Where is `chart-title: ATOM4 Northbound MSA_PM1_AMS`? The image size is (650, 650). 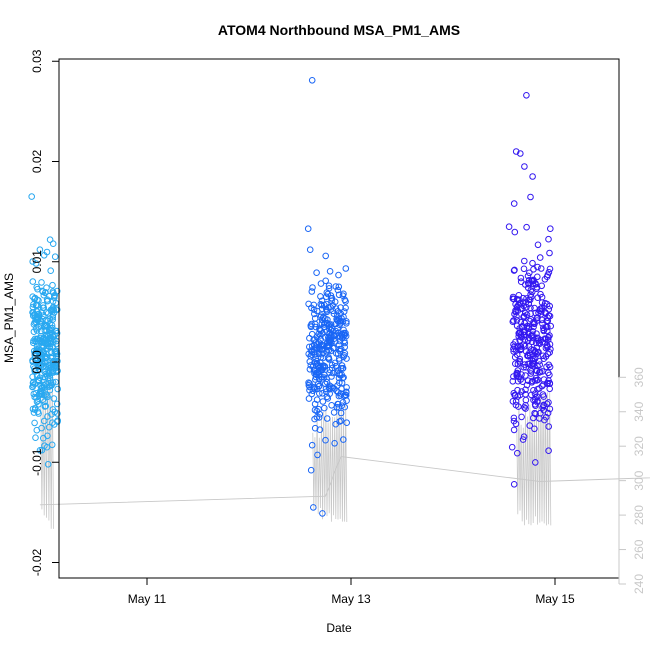 chart-title: ATOM4 Northbound MSA_PM1_AMS is located at coordinates (339, 30).